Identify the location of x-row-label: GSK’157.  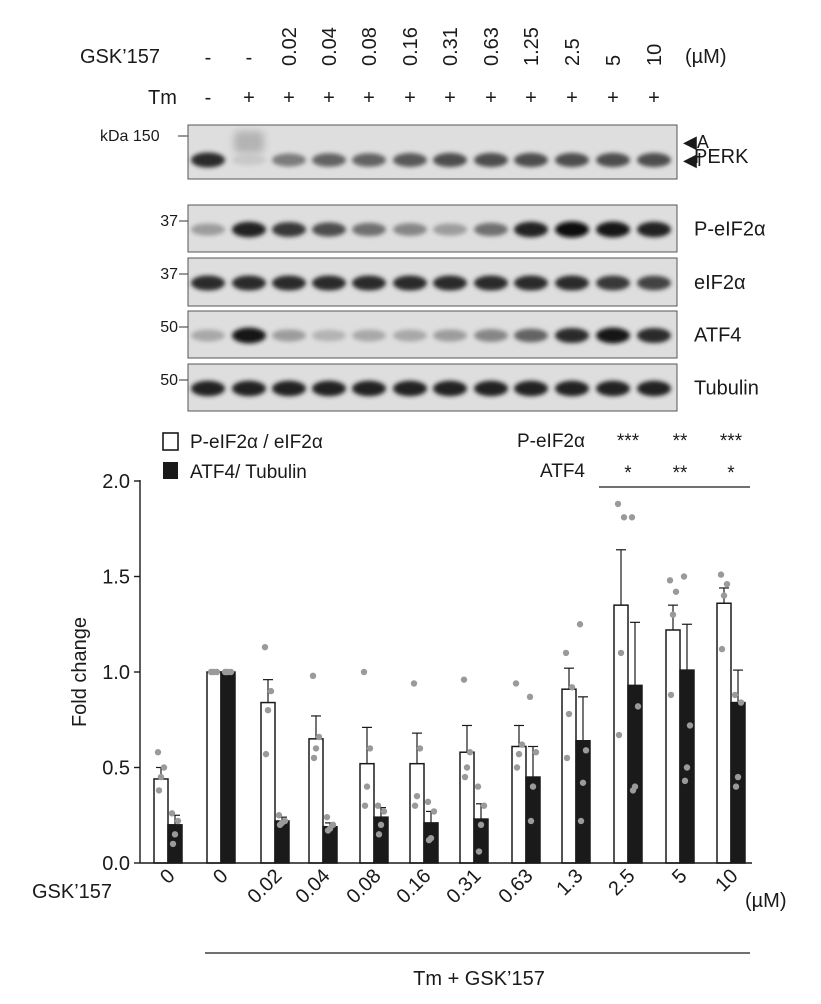
(72, 892).